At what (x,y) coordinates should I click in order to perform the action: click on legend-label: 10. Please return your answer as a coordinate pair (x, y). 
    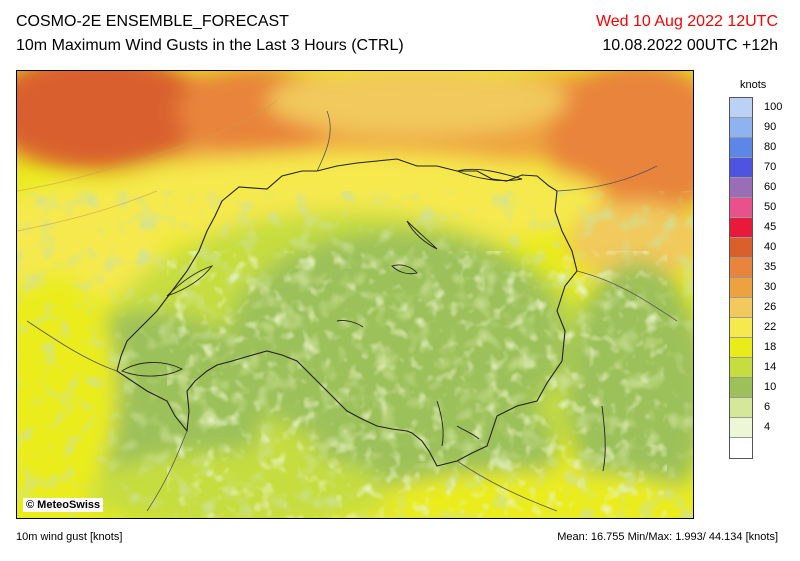
    Looking at the image, I should click on (770, 387).